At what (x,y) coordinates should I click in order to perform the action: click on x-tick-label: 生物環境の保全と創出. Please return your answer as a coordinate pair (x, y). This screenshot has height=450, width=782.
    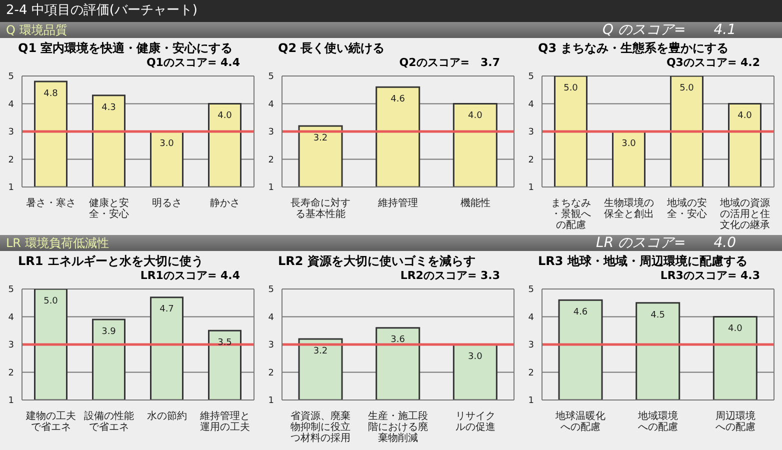
    Looking at the image, I should click on (629, 208).